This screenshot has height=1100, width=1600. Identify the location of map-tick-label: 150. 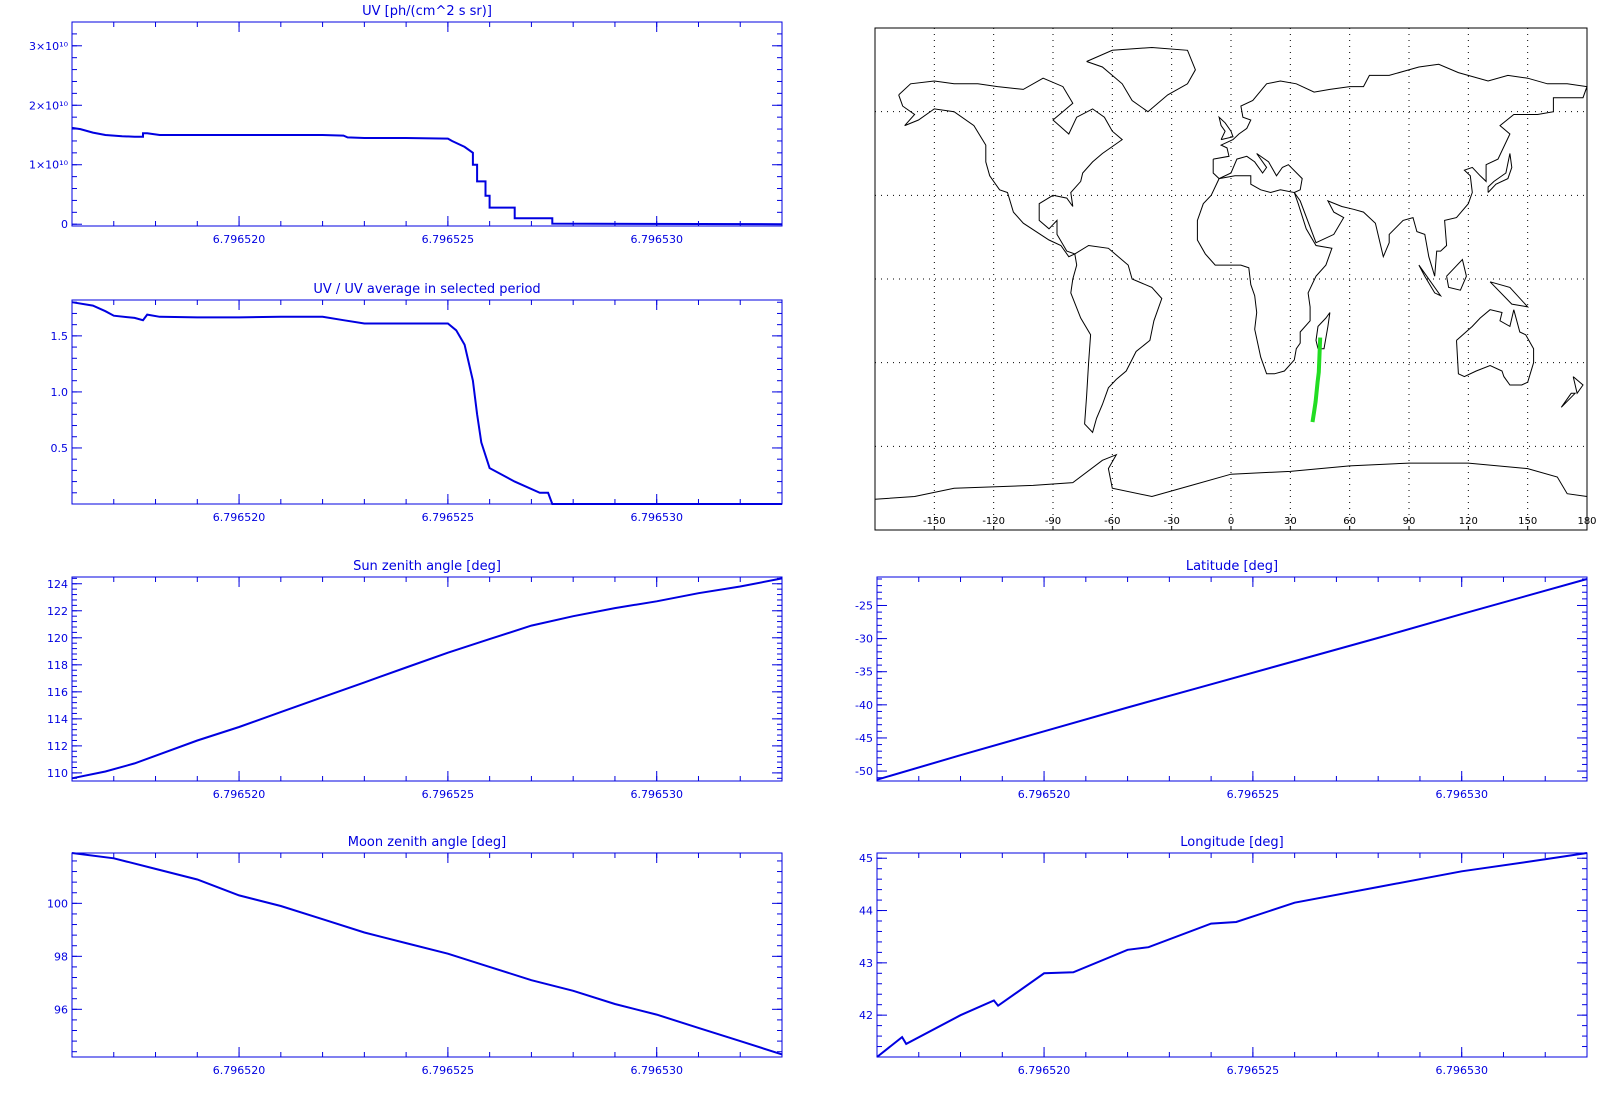
(1527, 521).